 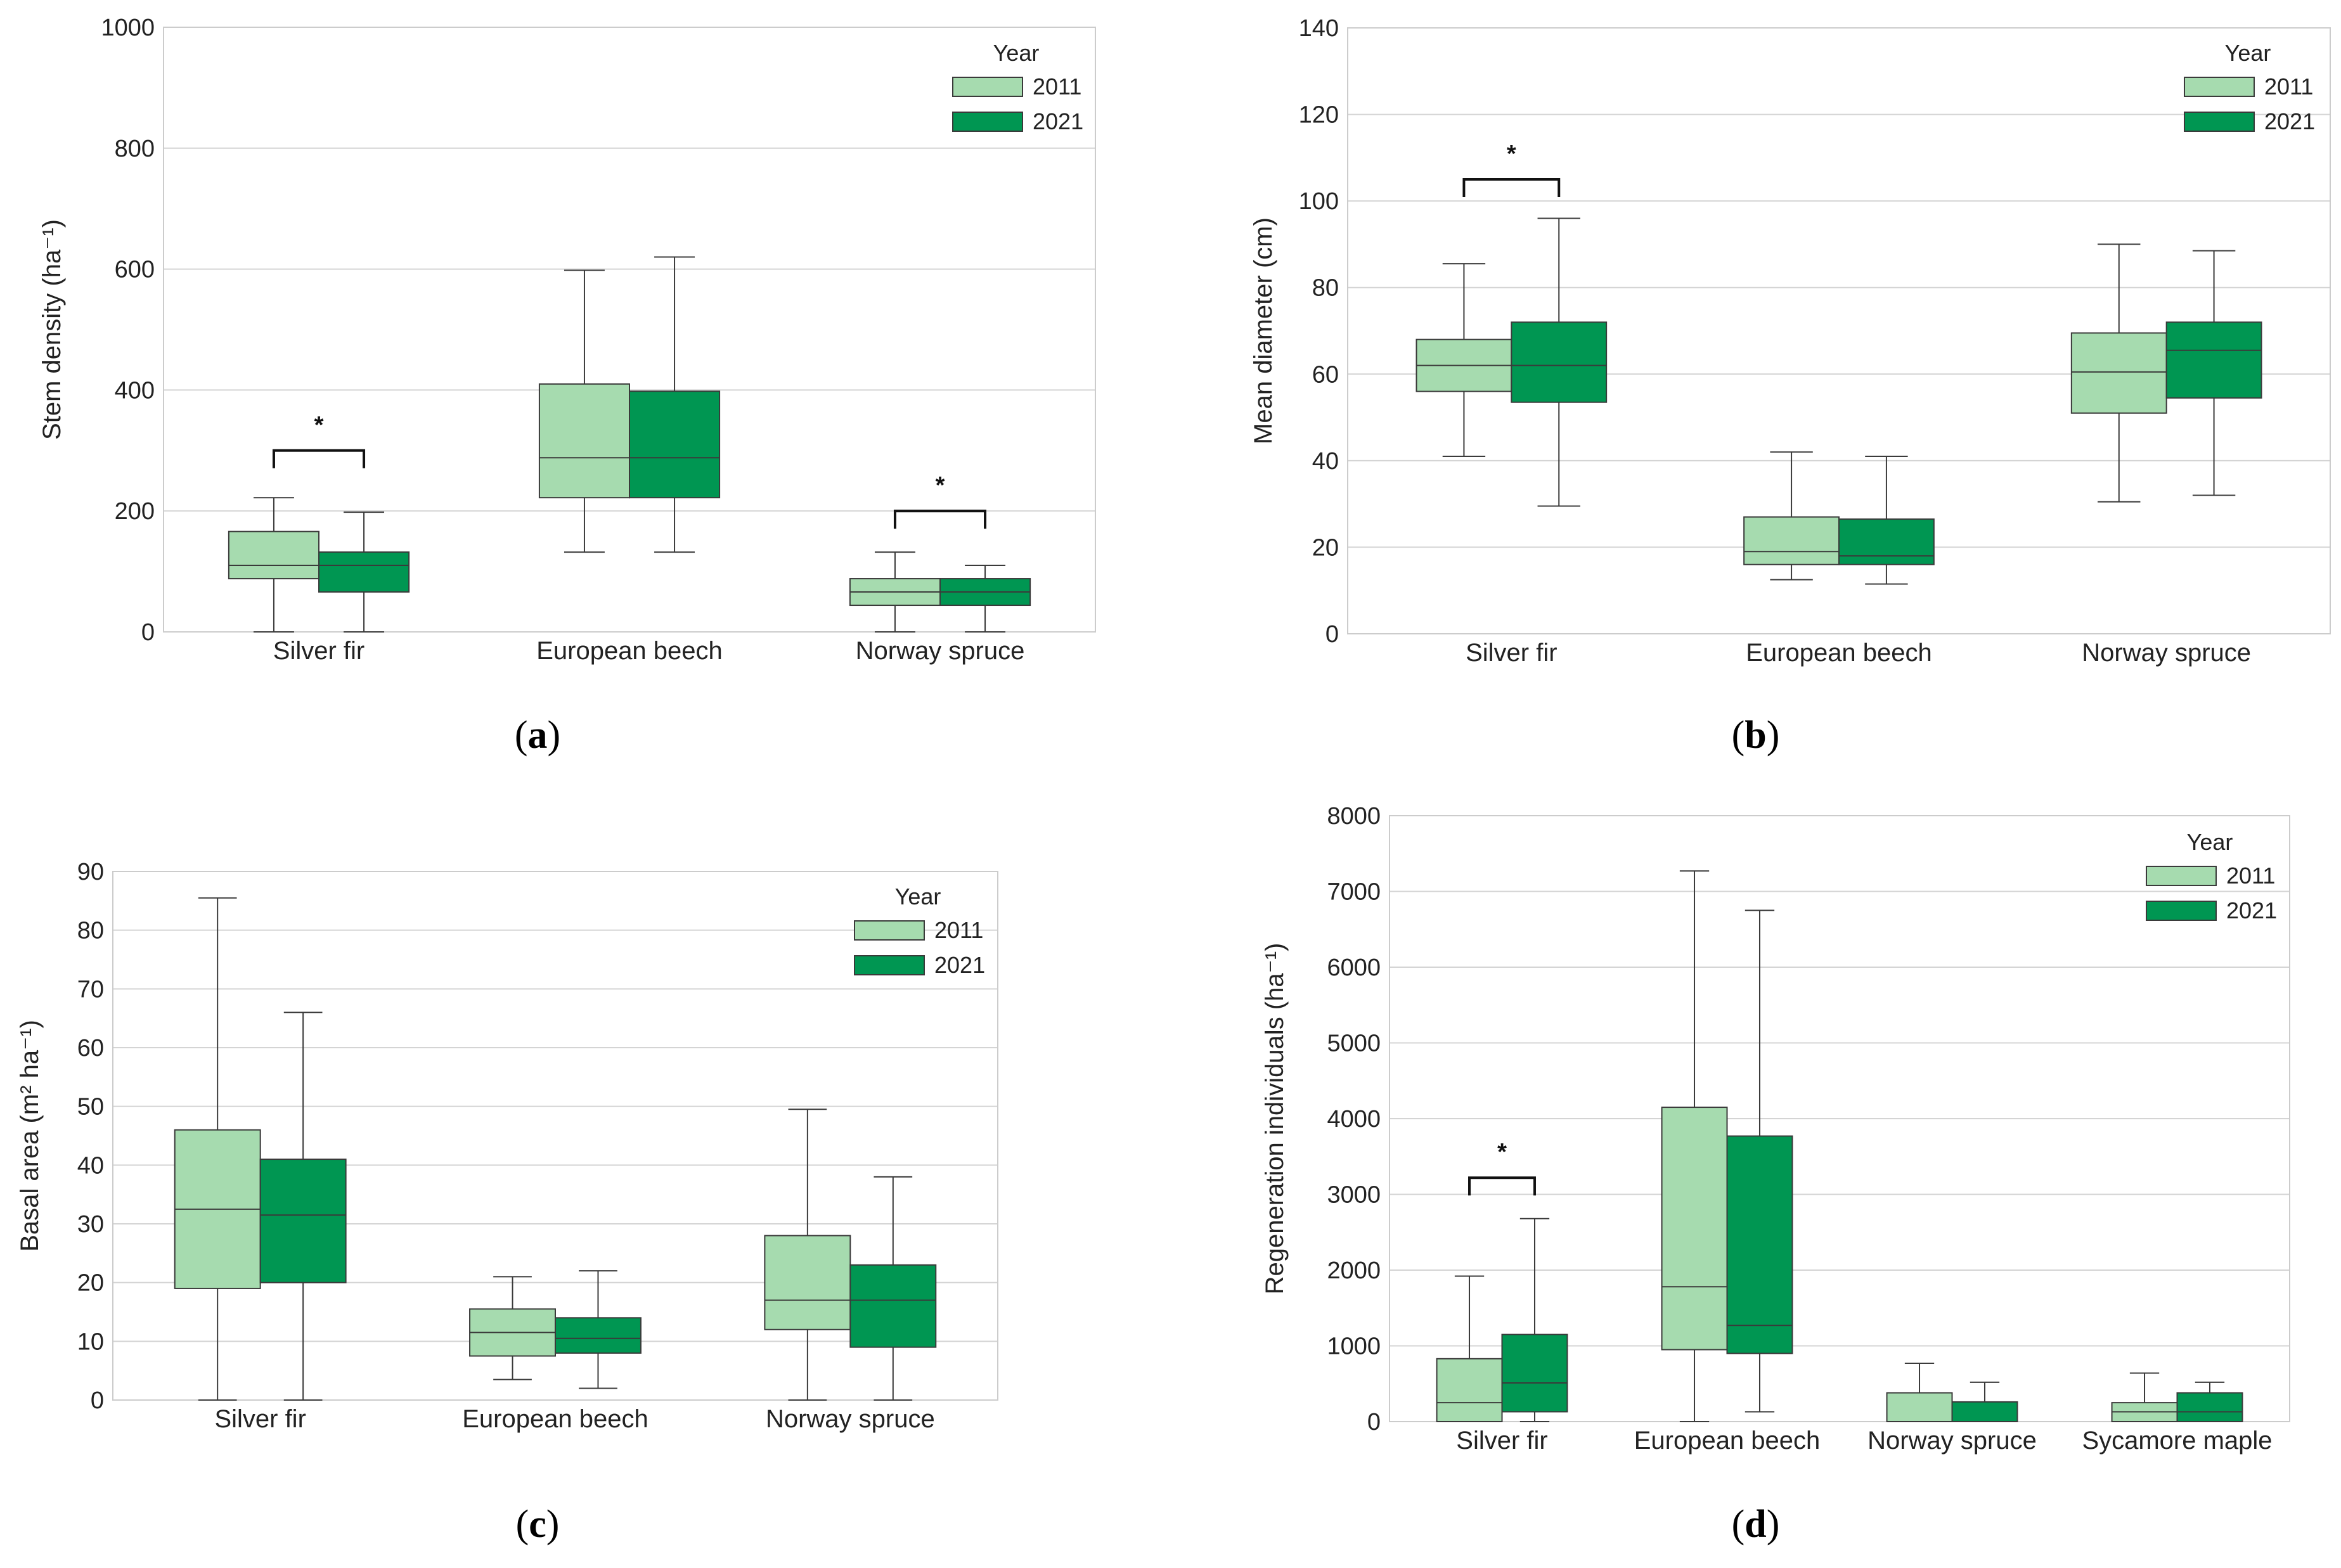 I want to click on panel-caption: (c), so click(x=538, y=1524).